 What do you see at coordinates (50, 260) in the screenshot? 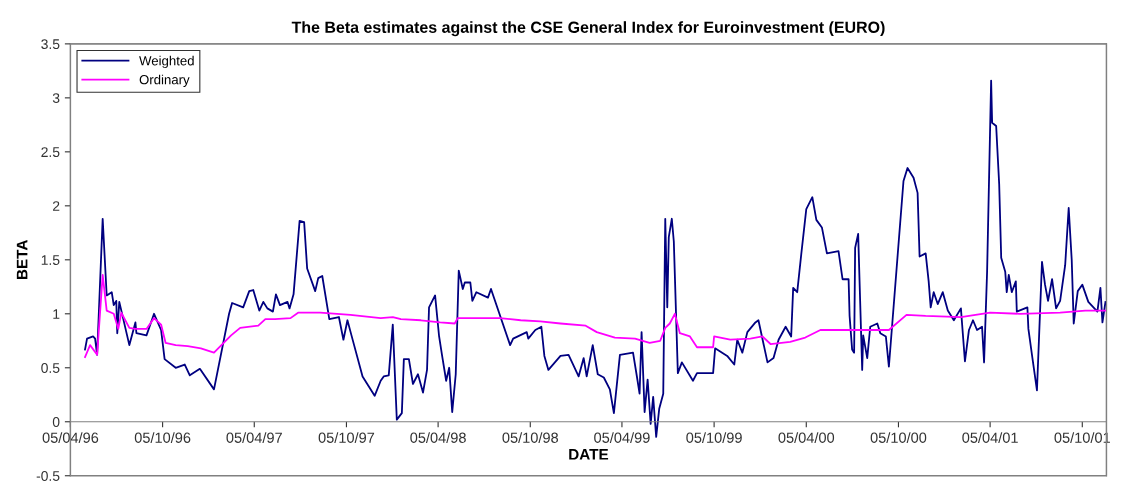
I see `y-tick-label: 1.5` at bounding box center [50, 260].